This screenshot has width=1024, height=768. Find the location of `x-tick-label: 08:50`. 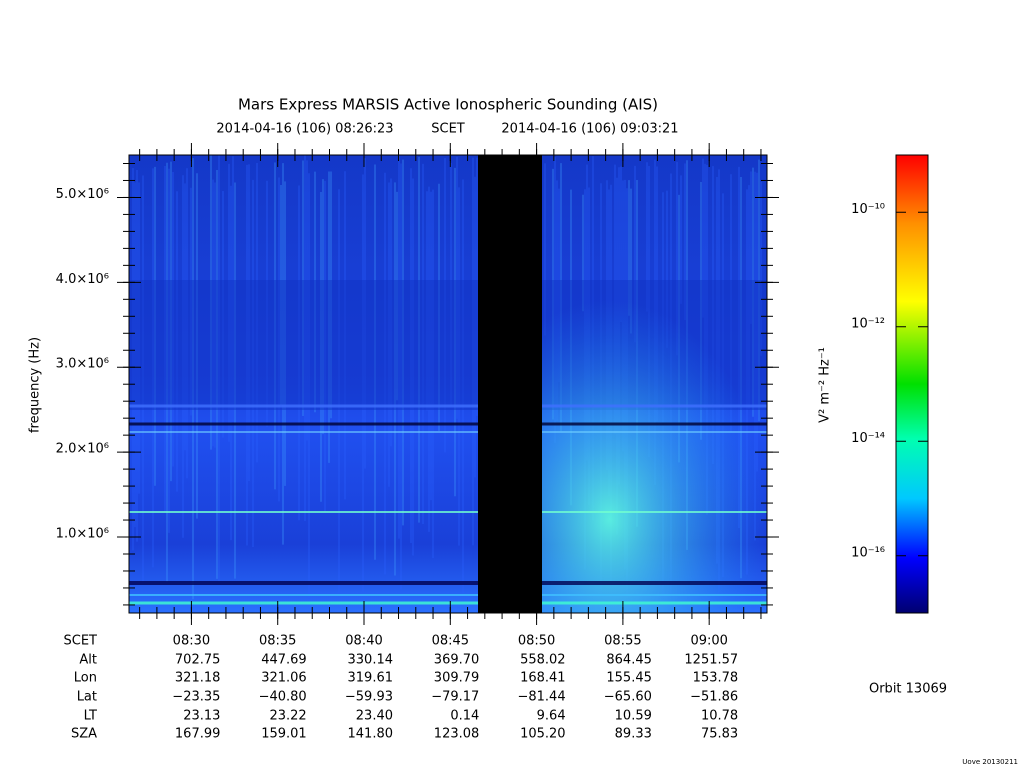

x-tick-label: 08:50 is located at coordinates (536, 641).